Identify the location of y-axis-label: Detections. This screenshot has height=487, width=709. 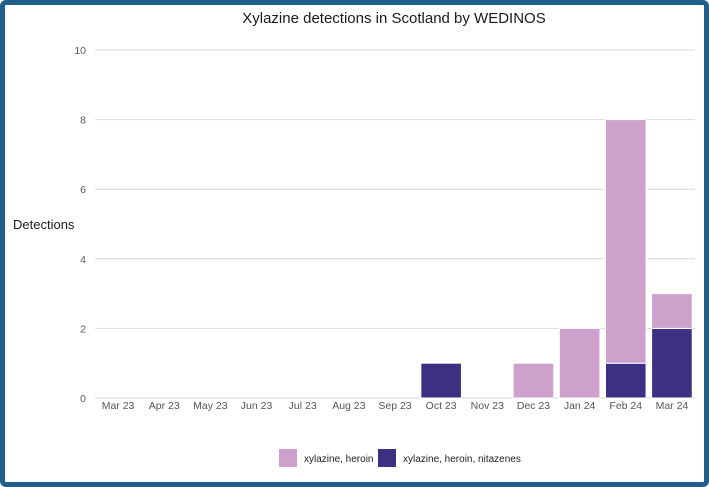
(44, 224).